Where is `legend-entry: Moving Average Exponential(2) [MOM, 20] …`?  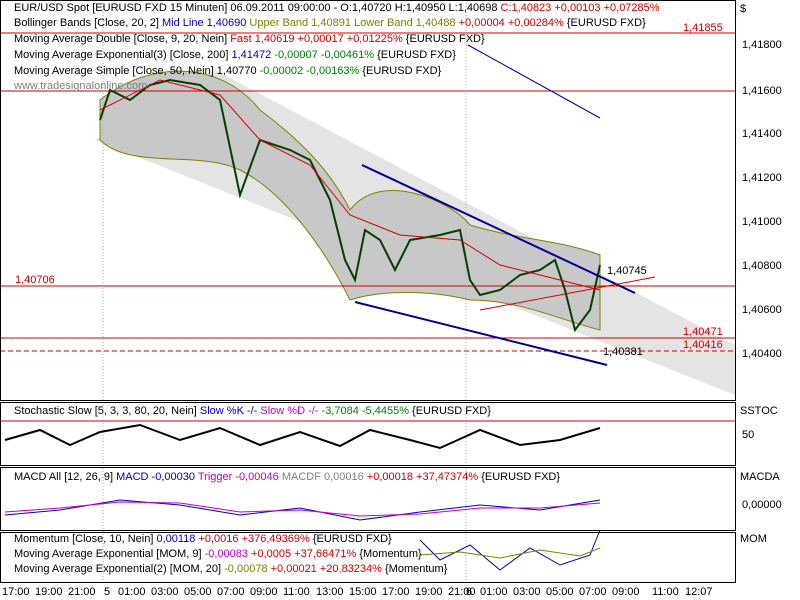 legend-entry: Moving Average Exponential(2) [MOM, 20] … is located at coordinates (231, 569).